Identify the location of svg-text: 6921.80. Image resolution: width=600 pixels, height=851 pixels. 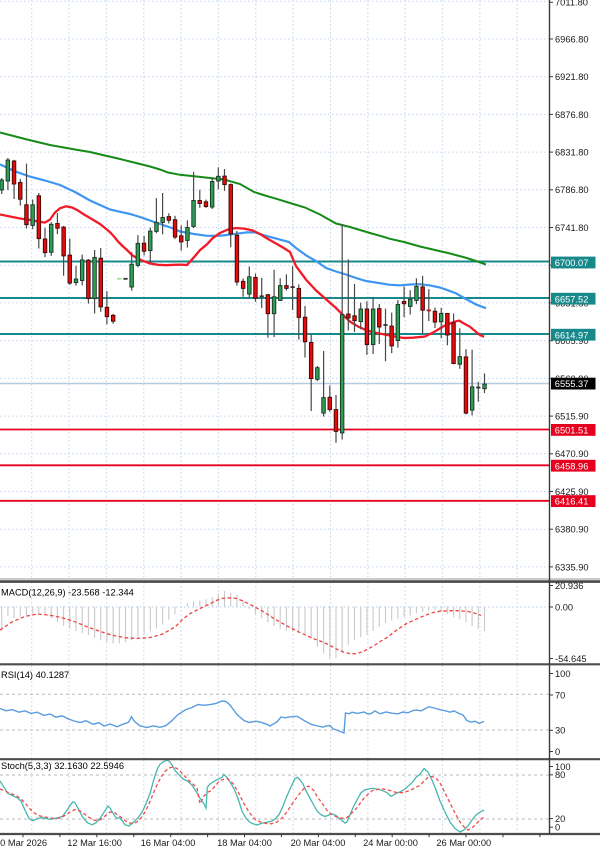
(572, 77).